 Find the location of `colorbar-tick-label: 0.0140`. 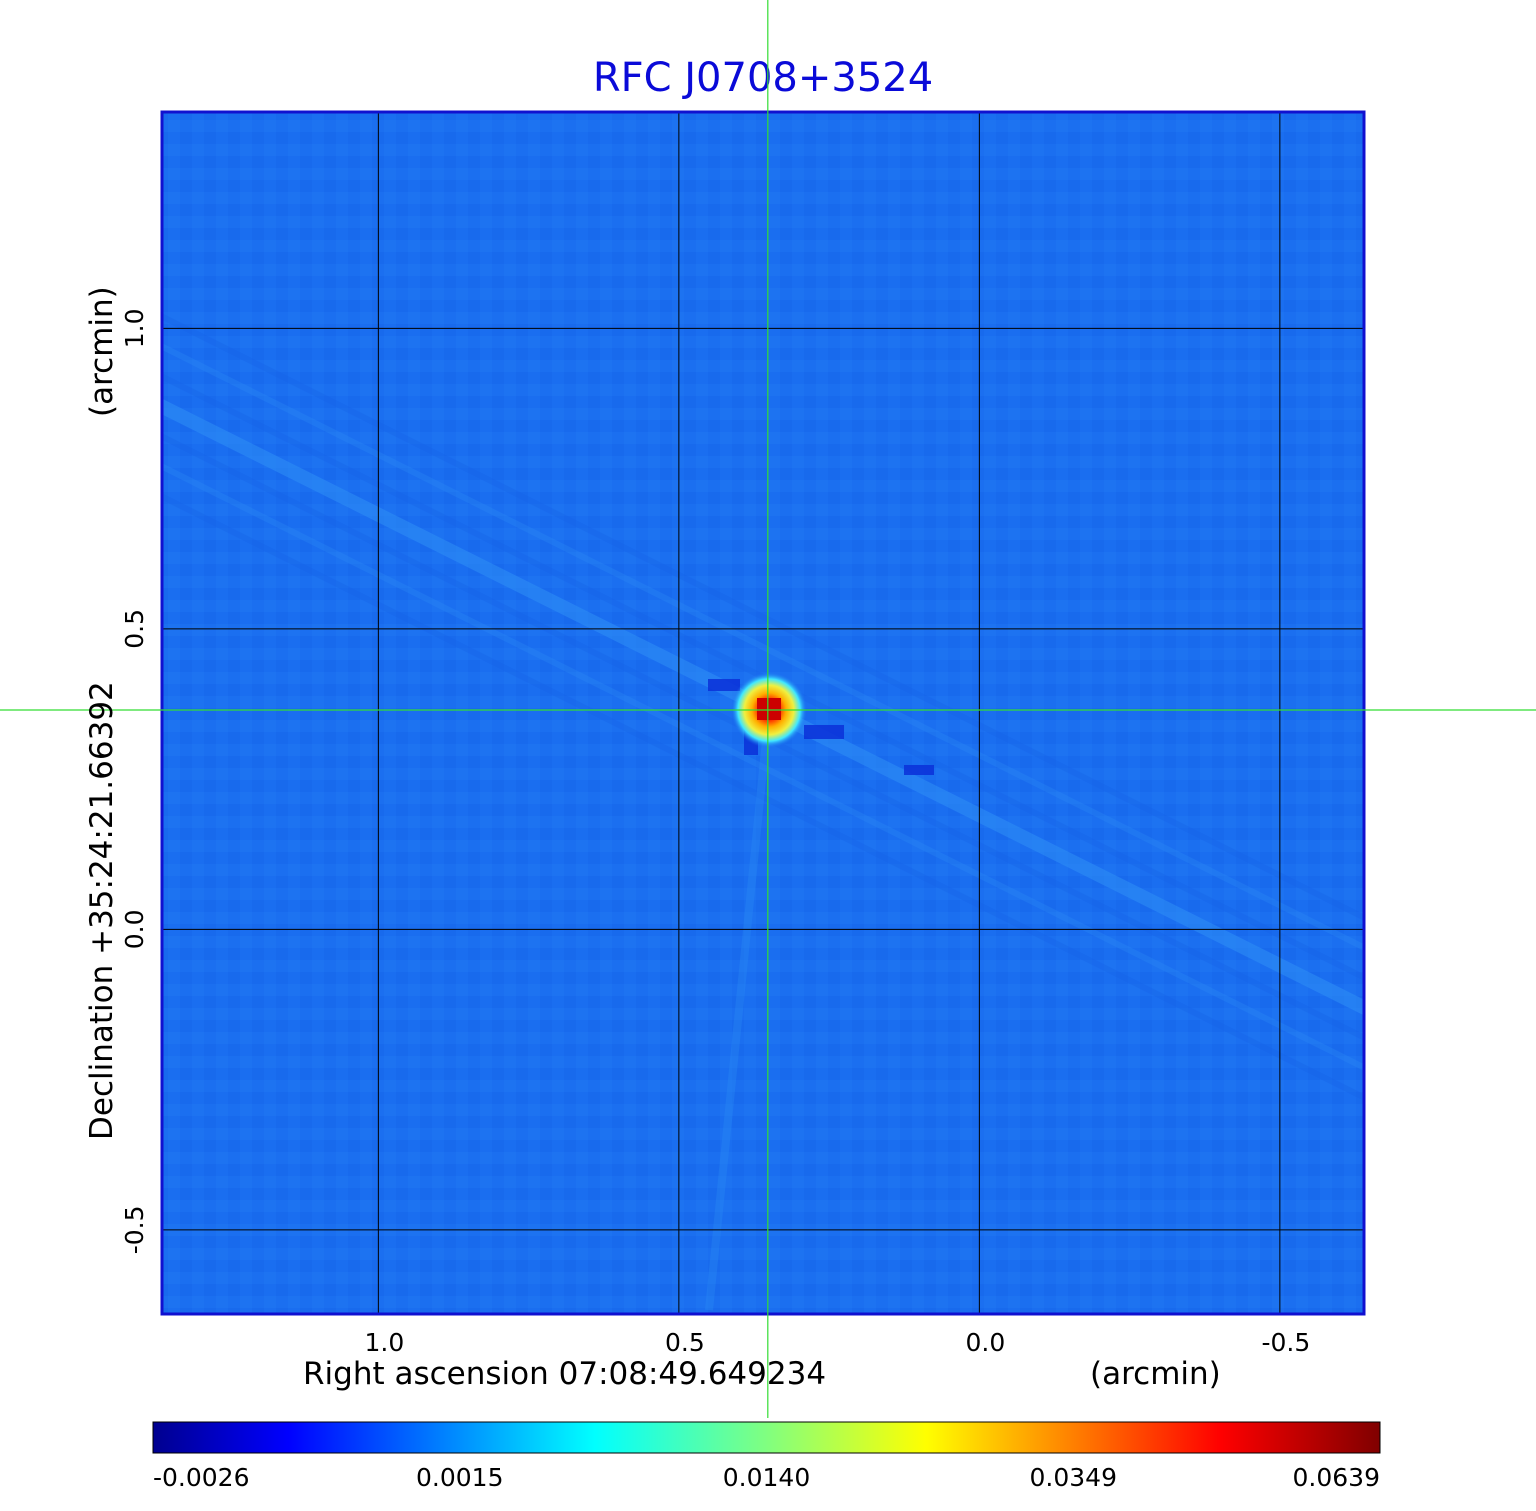

colorbar-tick-label: 0.0140 is located at coordinates (766, 1477).